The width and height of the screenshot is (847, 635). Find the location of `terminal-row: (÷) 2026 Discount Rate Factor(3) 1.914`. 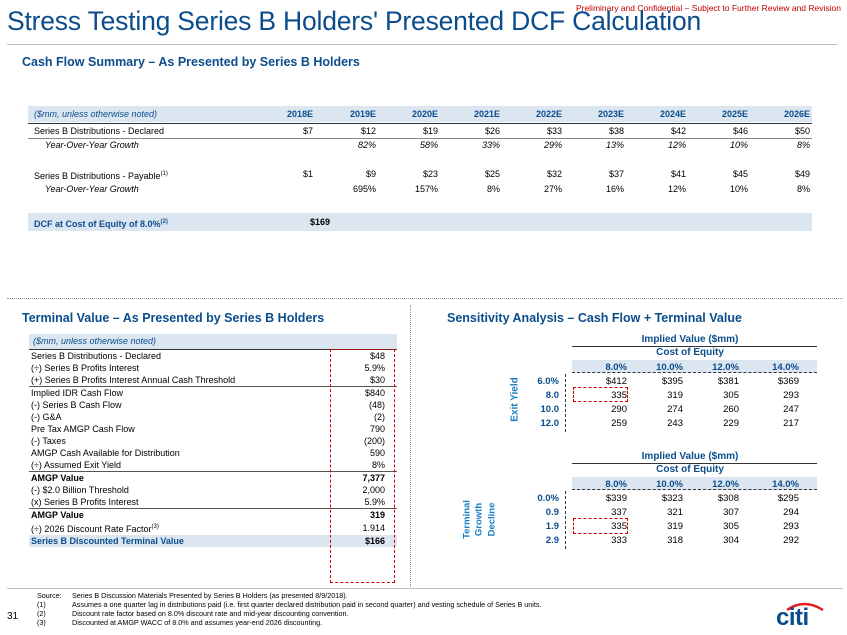

terminal-row: (÷) 2026 Discount Rate Factor(3) 1.914 is located at coordinates (213, 528).